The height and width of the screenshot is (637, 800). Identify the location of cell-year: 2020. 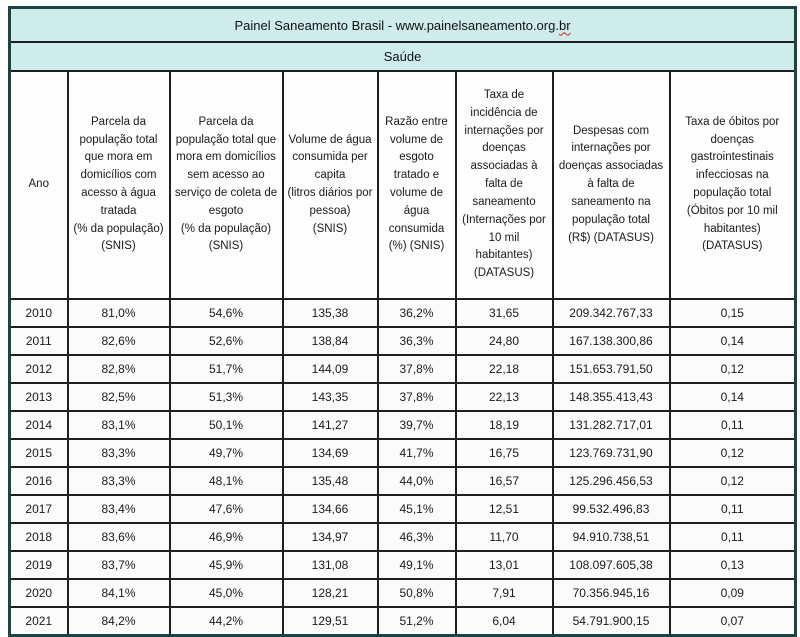
(38, 593).